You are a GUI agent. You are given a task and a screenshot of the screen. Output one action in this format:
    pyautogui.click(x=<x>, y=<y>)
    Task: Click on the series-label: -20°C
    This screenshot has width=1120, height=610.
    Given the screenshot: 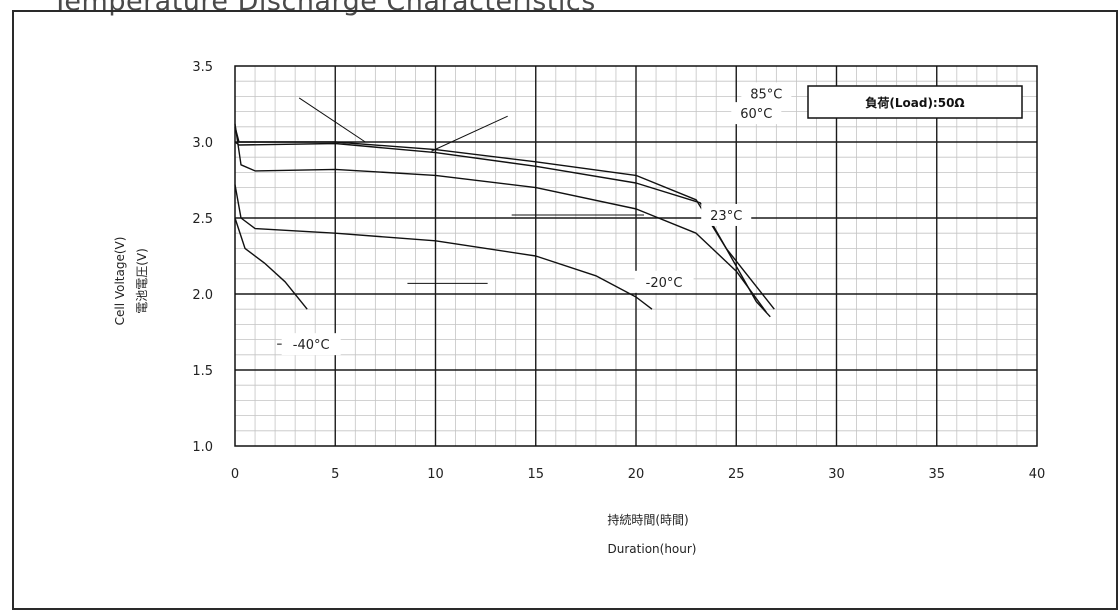 What is the action you would take?
    pyautogui.click(x=664, y=283)
    